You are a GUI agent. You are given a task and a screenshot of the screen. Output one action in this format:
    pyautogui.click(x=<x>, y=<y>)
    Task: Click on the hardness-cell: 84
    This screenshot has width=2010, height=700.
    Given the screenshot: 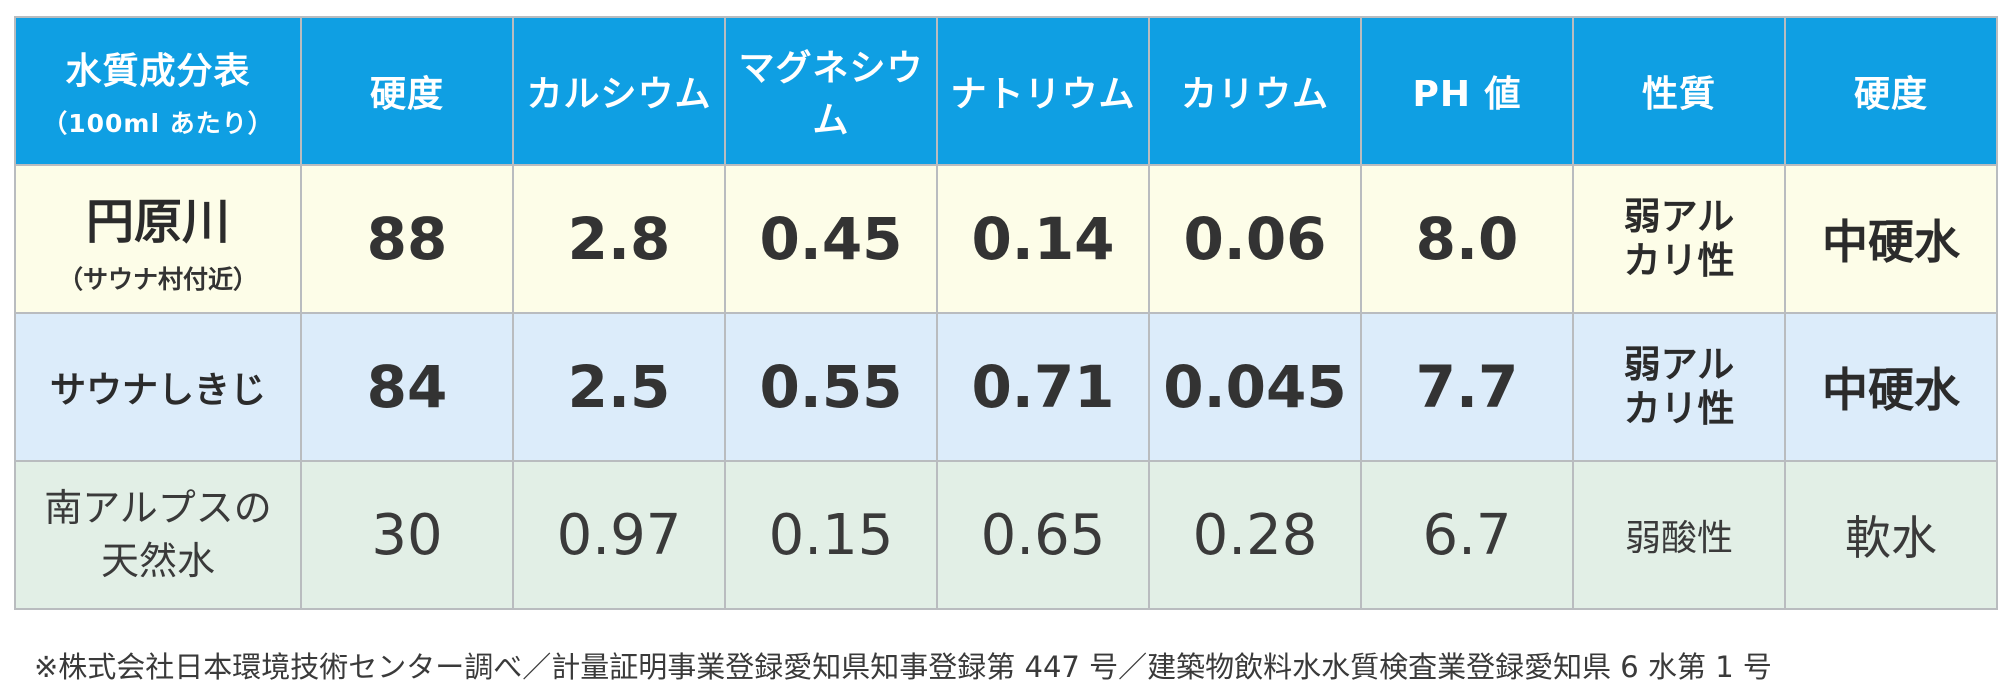 What is the action you would take?
    pyautogui.click(x=407, y=387)
    